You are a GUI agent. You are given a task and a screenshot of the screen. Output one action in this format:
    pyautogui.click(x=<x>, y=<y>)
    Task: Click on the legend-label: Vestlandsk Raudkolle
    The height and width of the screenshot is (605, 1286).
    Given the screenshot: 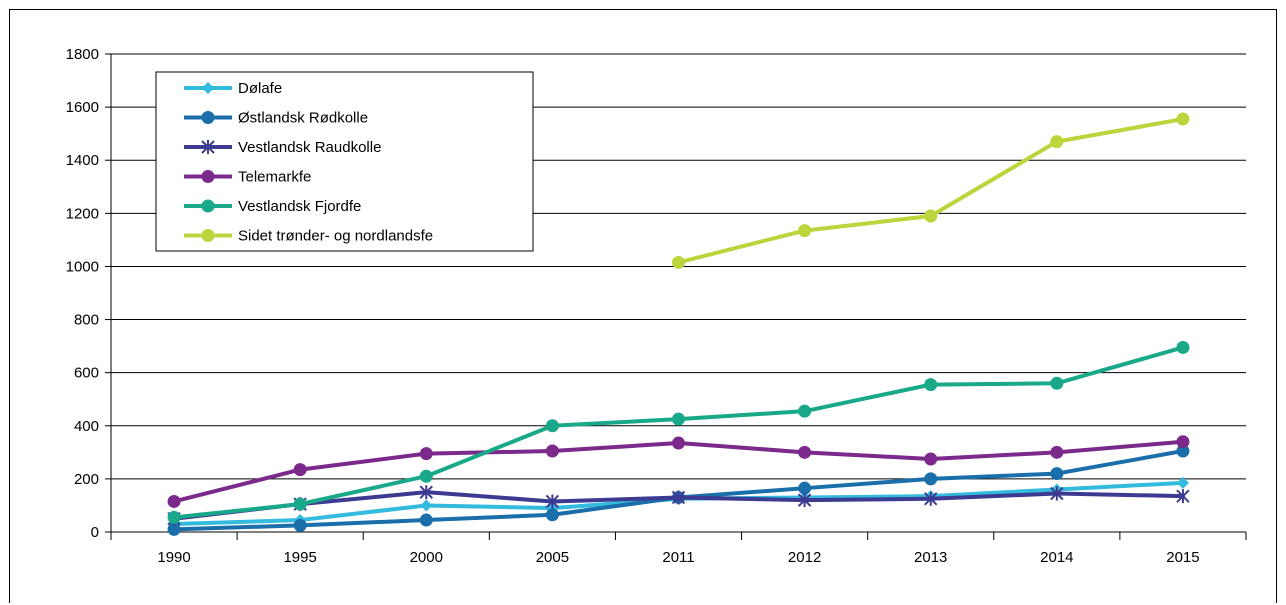 What is the action you would take?
    pyautogui.click(x=309, y=147)
    